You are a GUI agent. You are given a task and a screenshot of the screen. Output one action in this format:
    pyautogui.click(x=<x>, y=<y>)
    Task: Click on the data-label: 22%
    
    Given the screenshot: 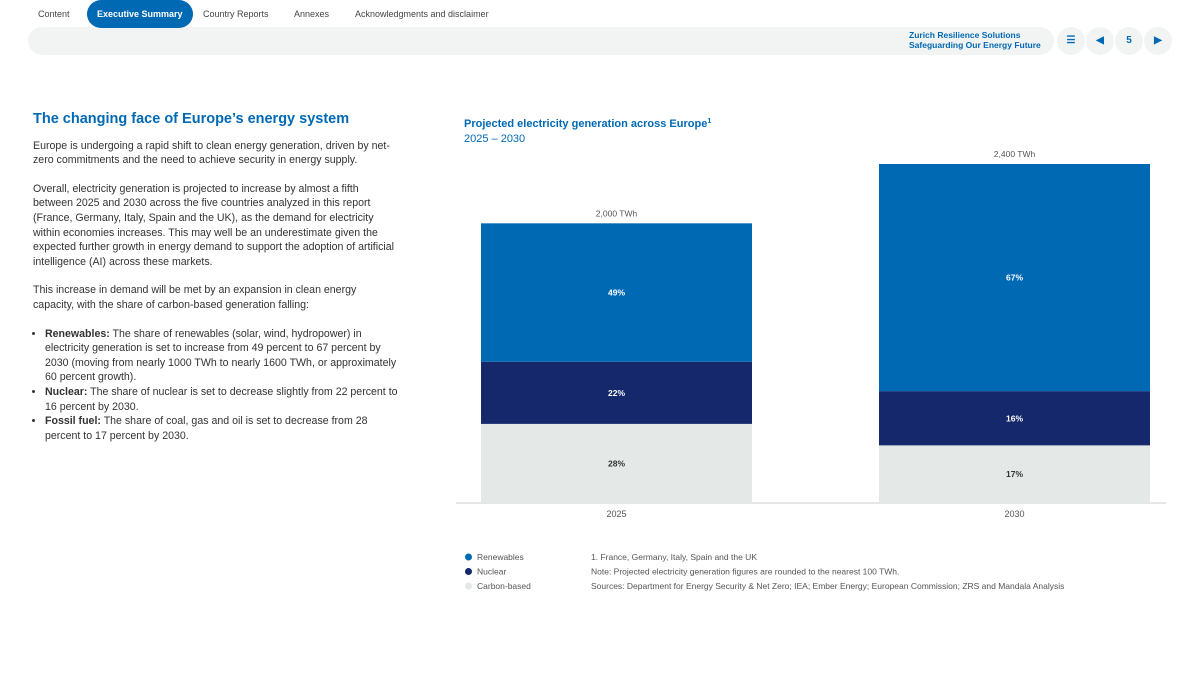 What is the action you would take?
    pyautogui.click(x=616, y=393)
    